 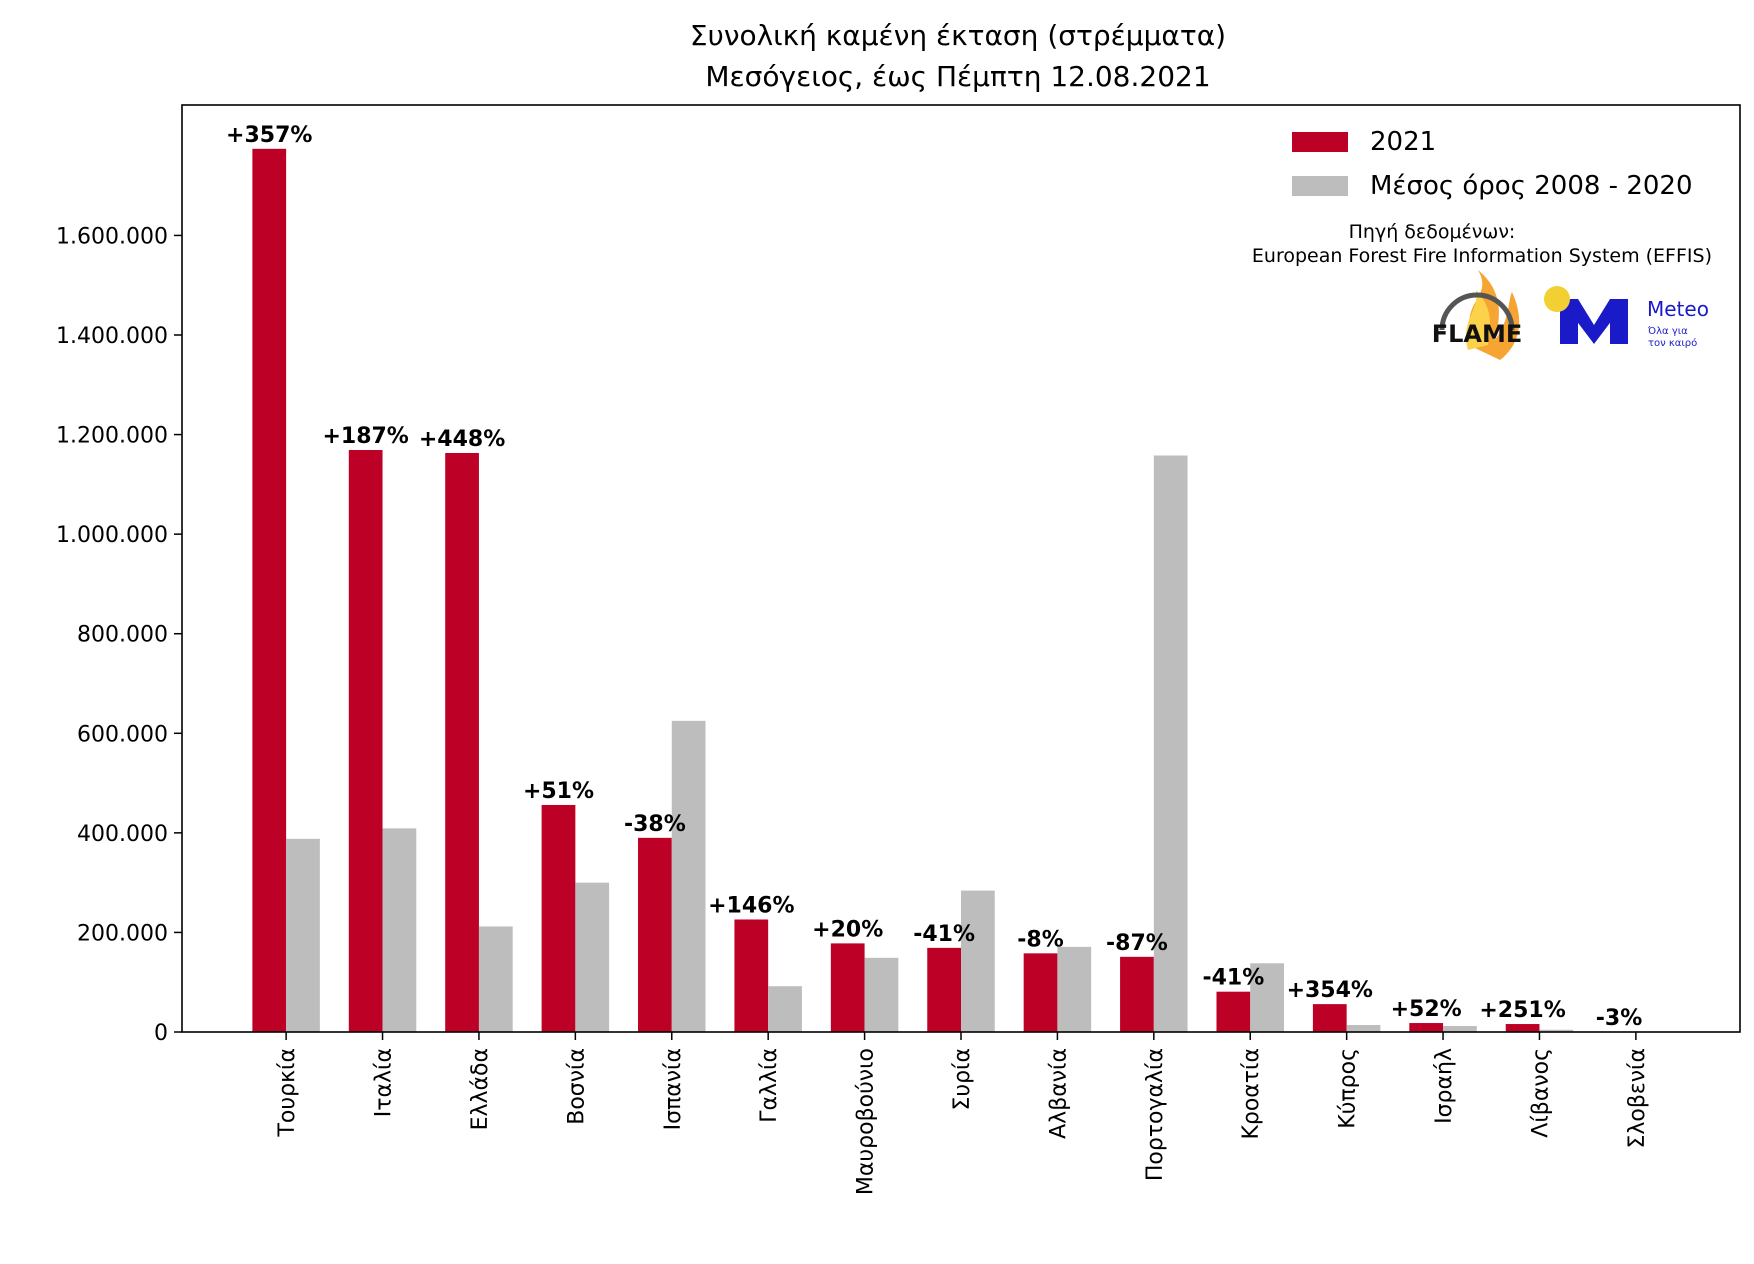 I want to click on legend-swatch-average, so click(x=1320, y=186).